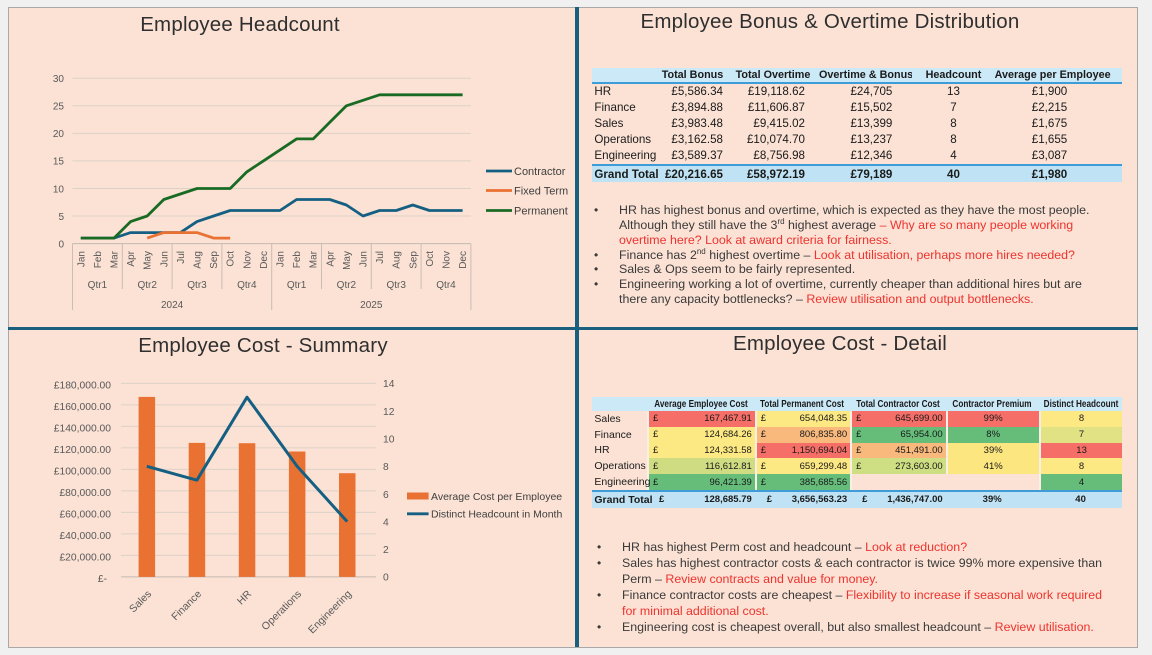 This screenshot has width=1152, height=655. Describe the element at coordinates (61, 217) in the screenshot. I see `svg-text: 5` at that location.